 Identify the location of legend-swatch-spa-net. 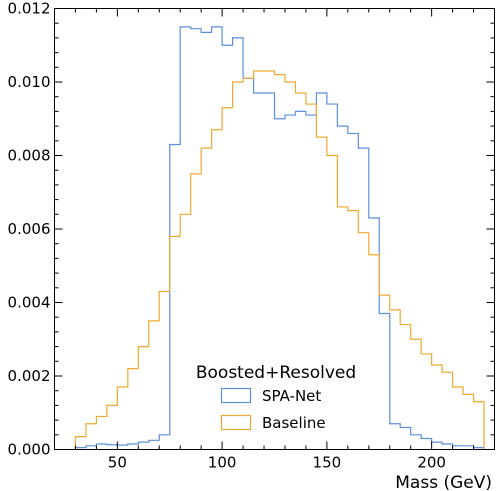
(236, 395).